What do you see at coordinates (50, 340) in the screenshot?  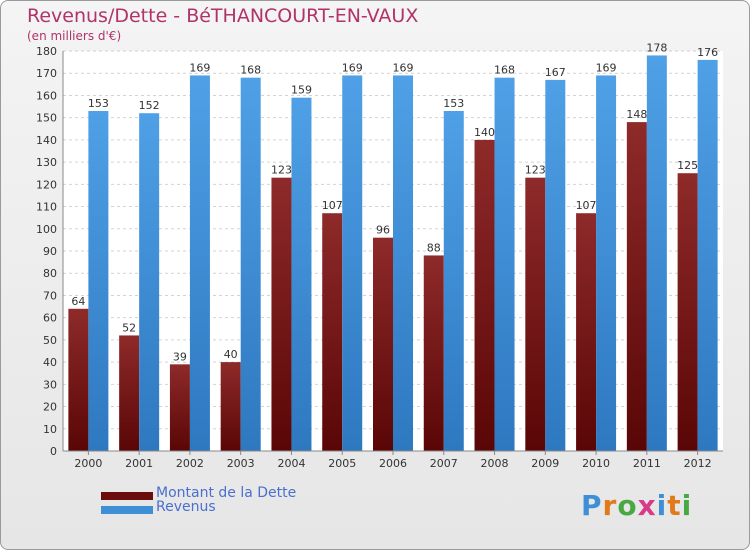 I see `y-tick-label: 50` at bounding box center [50, 340].